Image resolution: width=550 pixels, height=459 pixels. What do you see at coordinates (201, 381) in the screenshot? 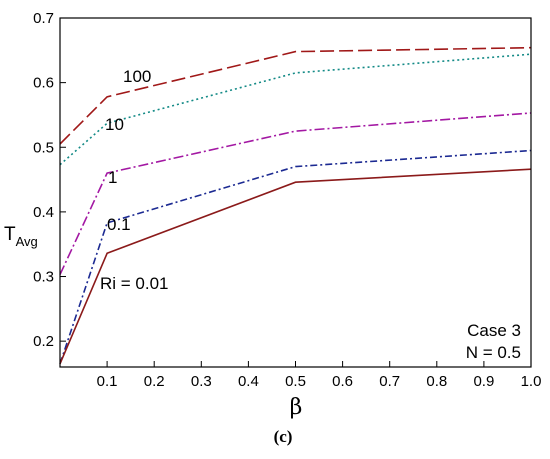
I see `x-tick-label: 0.3` at bounding box center [201, 381].